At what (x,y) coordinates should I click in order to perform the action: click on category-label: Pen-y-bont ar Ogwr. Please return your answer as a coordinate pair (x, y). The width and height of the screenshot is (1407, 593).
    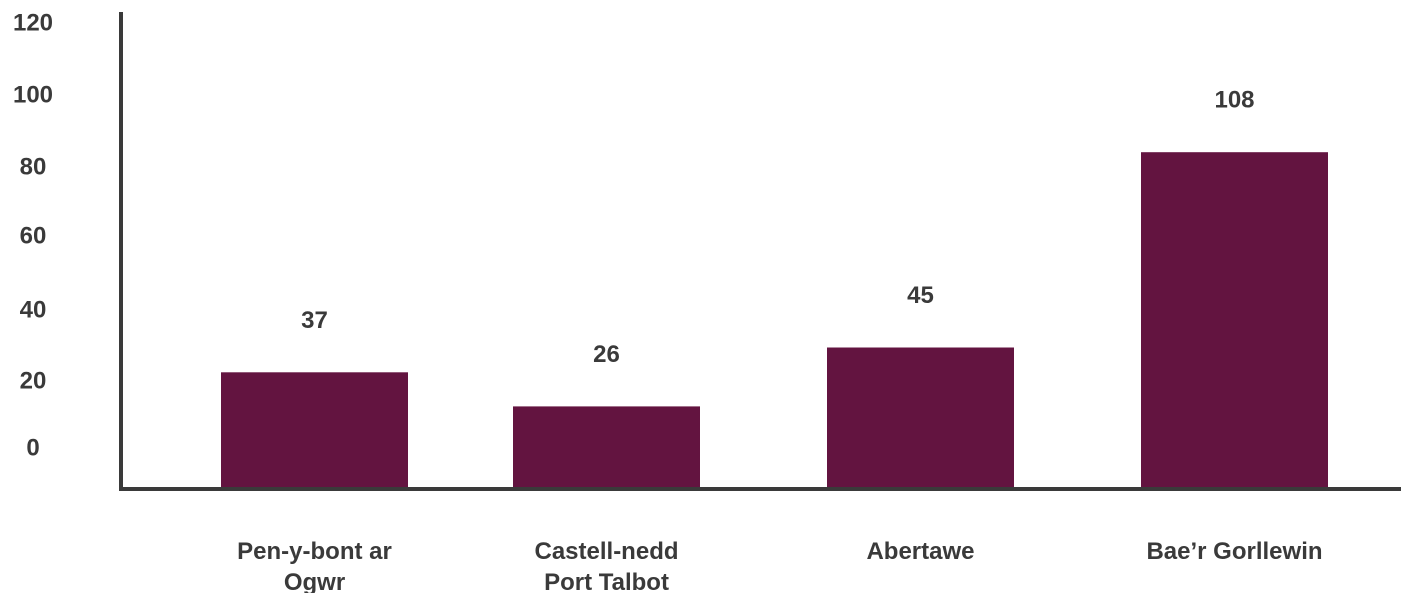
    Looking at the image, I should click on (314, 565).